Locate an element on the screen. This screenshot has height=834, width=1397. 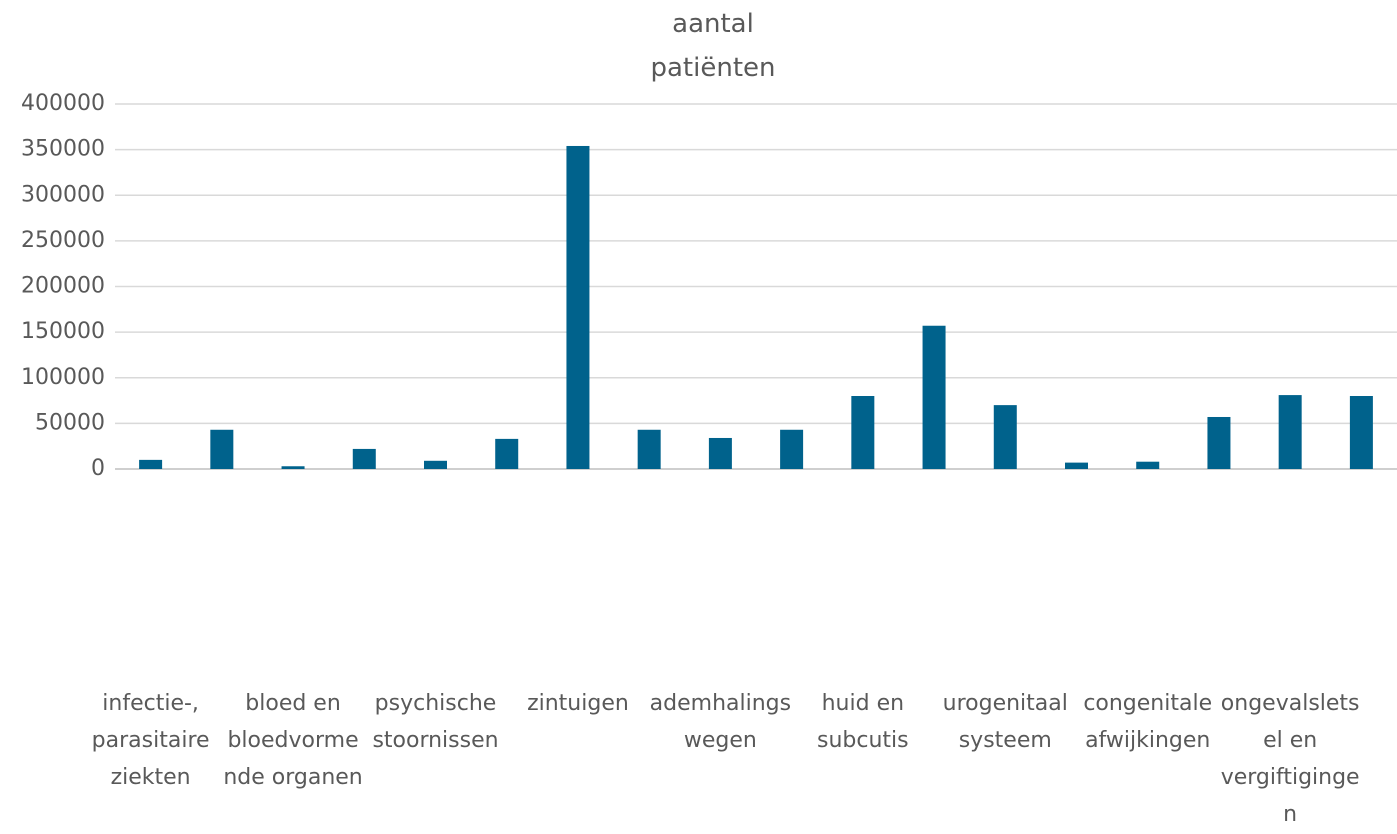
x-tick-label: zintuigen is located at coordinates (578, 703).